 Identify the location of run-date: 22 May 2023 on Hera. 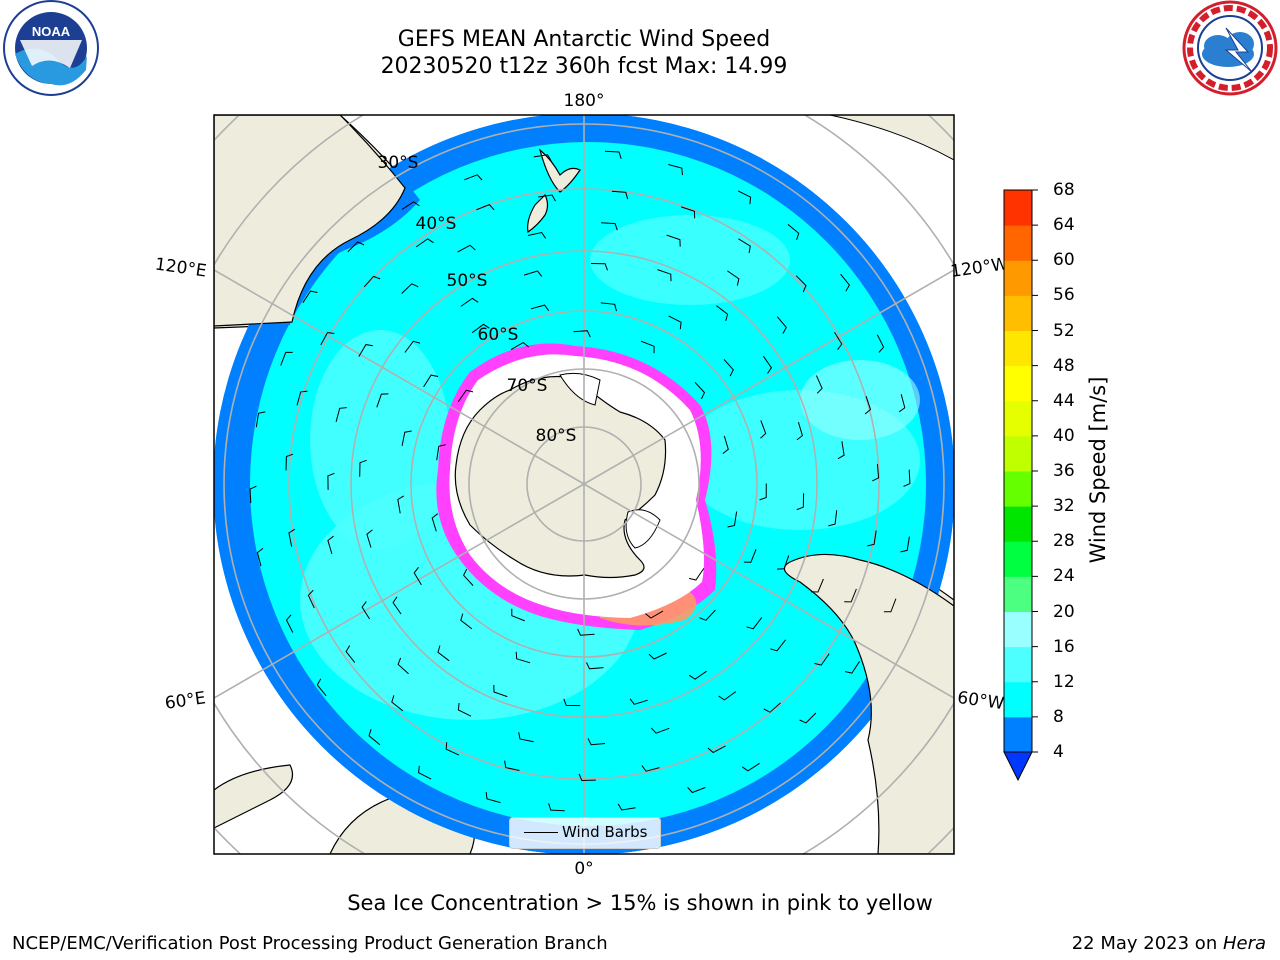
(1169, 943).